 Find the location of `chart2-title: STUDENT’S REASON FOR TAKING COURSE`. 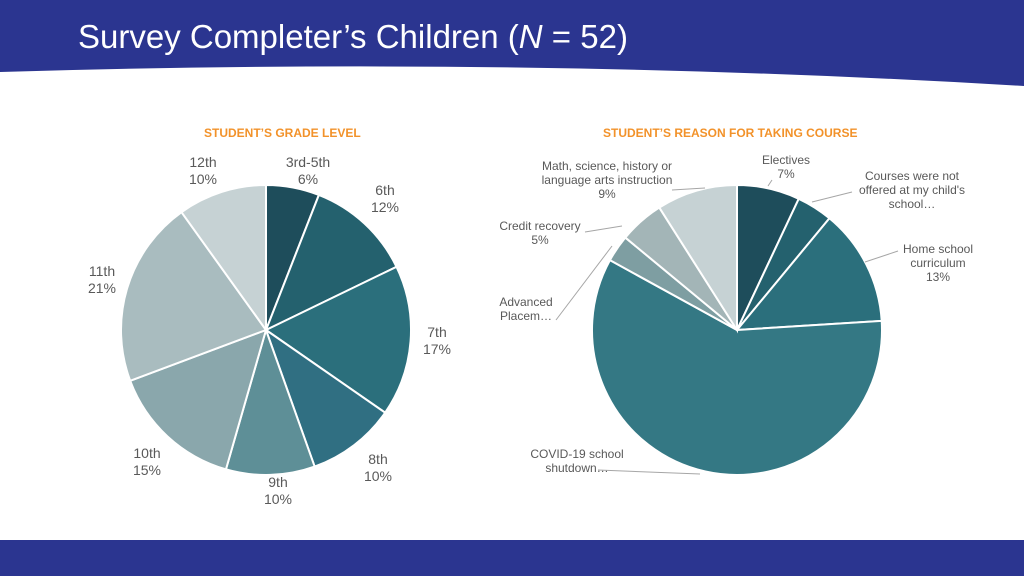

chart2-title: STUDENT’S REASON FOR TAKING COURSE is located at coordinates (730, 133).